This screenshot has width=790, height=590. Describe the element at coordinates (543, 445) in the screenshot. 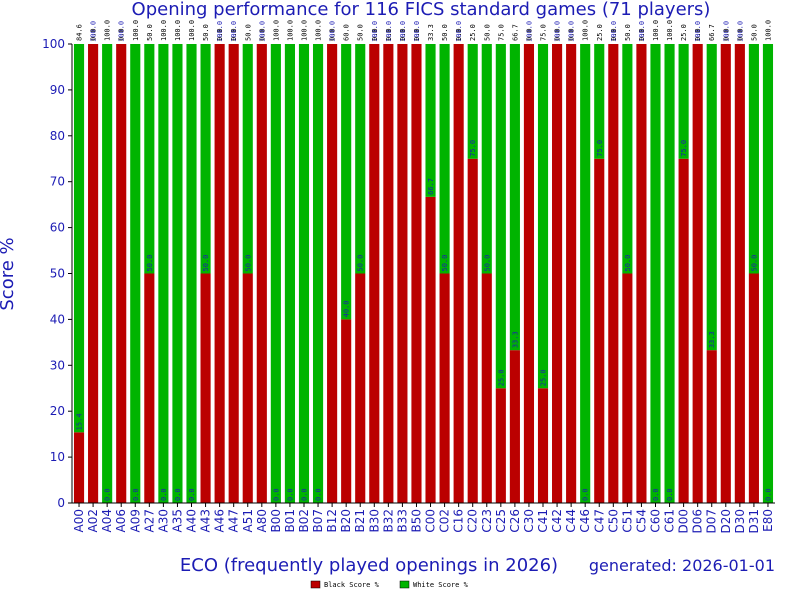

I see `bar-black-C41` at that location.